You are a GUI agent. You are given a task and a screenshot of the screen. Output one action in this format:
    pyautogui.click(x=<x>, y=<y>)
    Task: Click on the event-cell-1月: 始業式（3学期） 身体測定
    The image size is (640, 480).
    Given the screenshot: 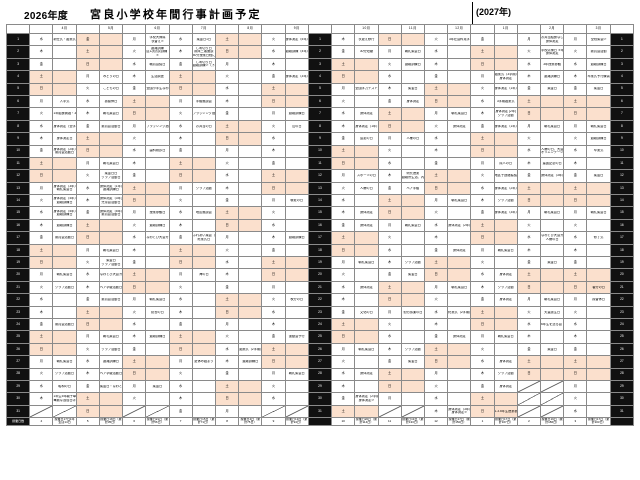 What is the action you would take?
    pyautogui.click(x=505, y=77)
    